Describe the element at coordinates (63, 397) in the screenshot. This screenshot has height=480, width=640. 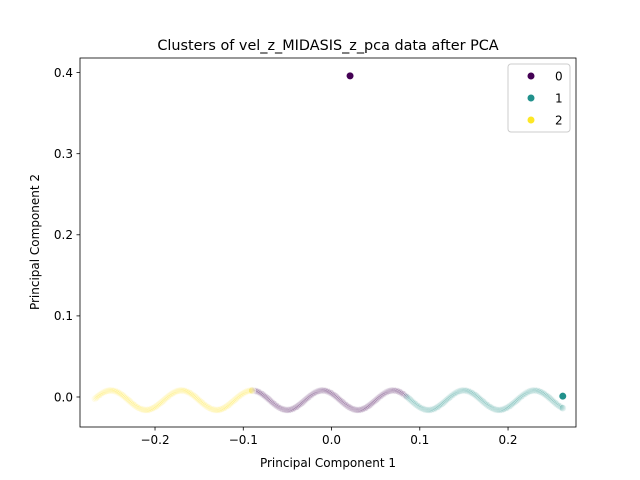
I see `y-tick-label: 0.0` at that location.